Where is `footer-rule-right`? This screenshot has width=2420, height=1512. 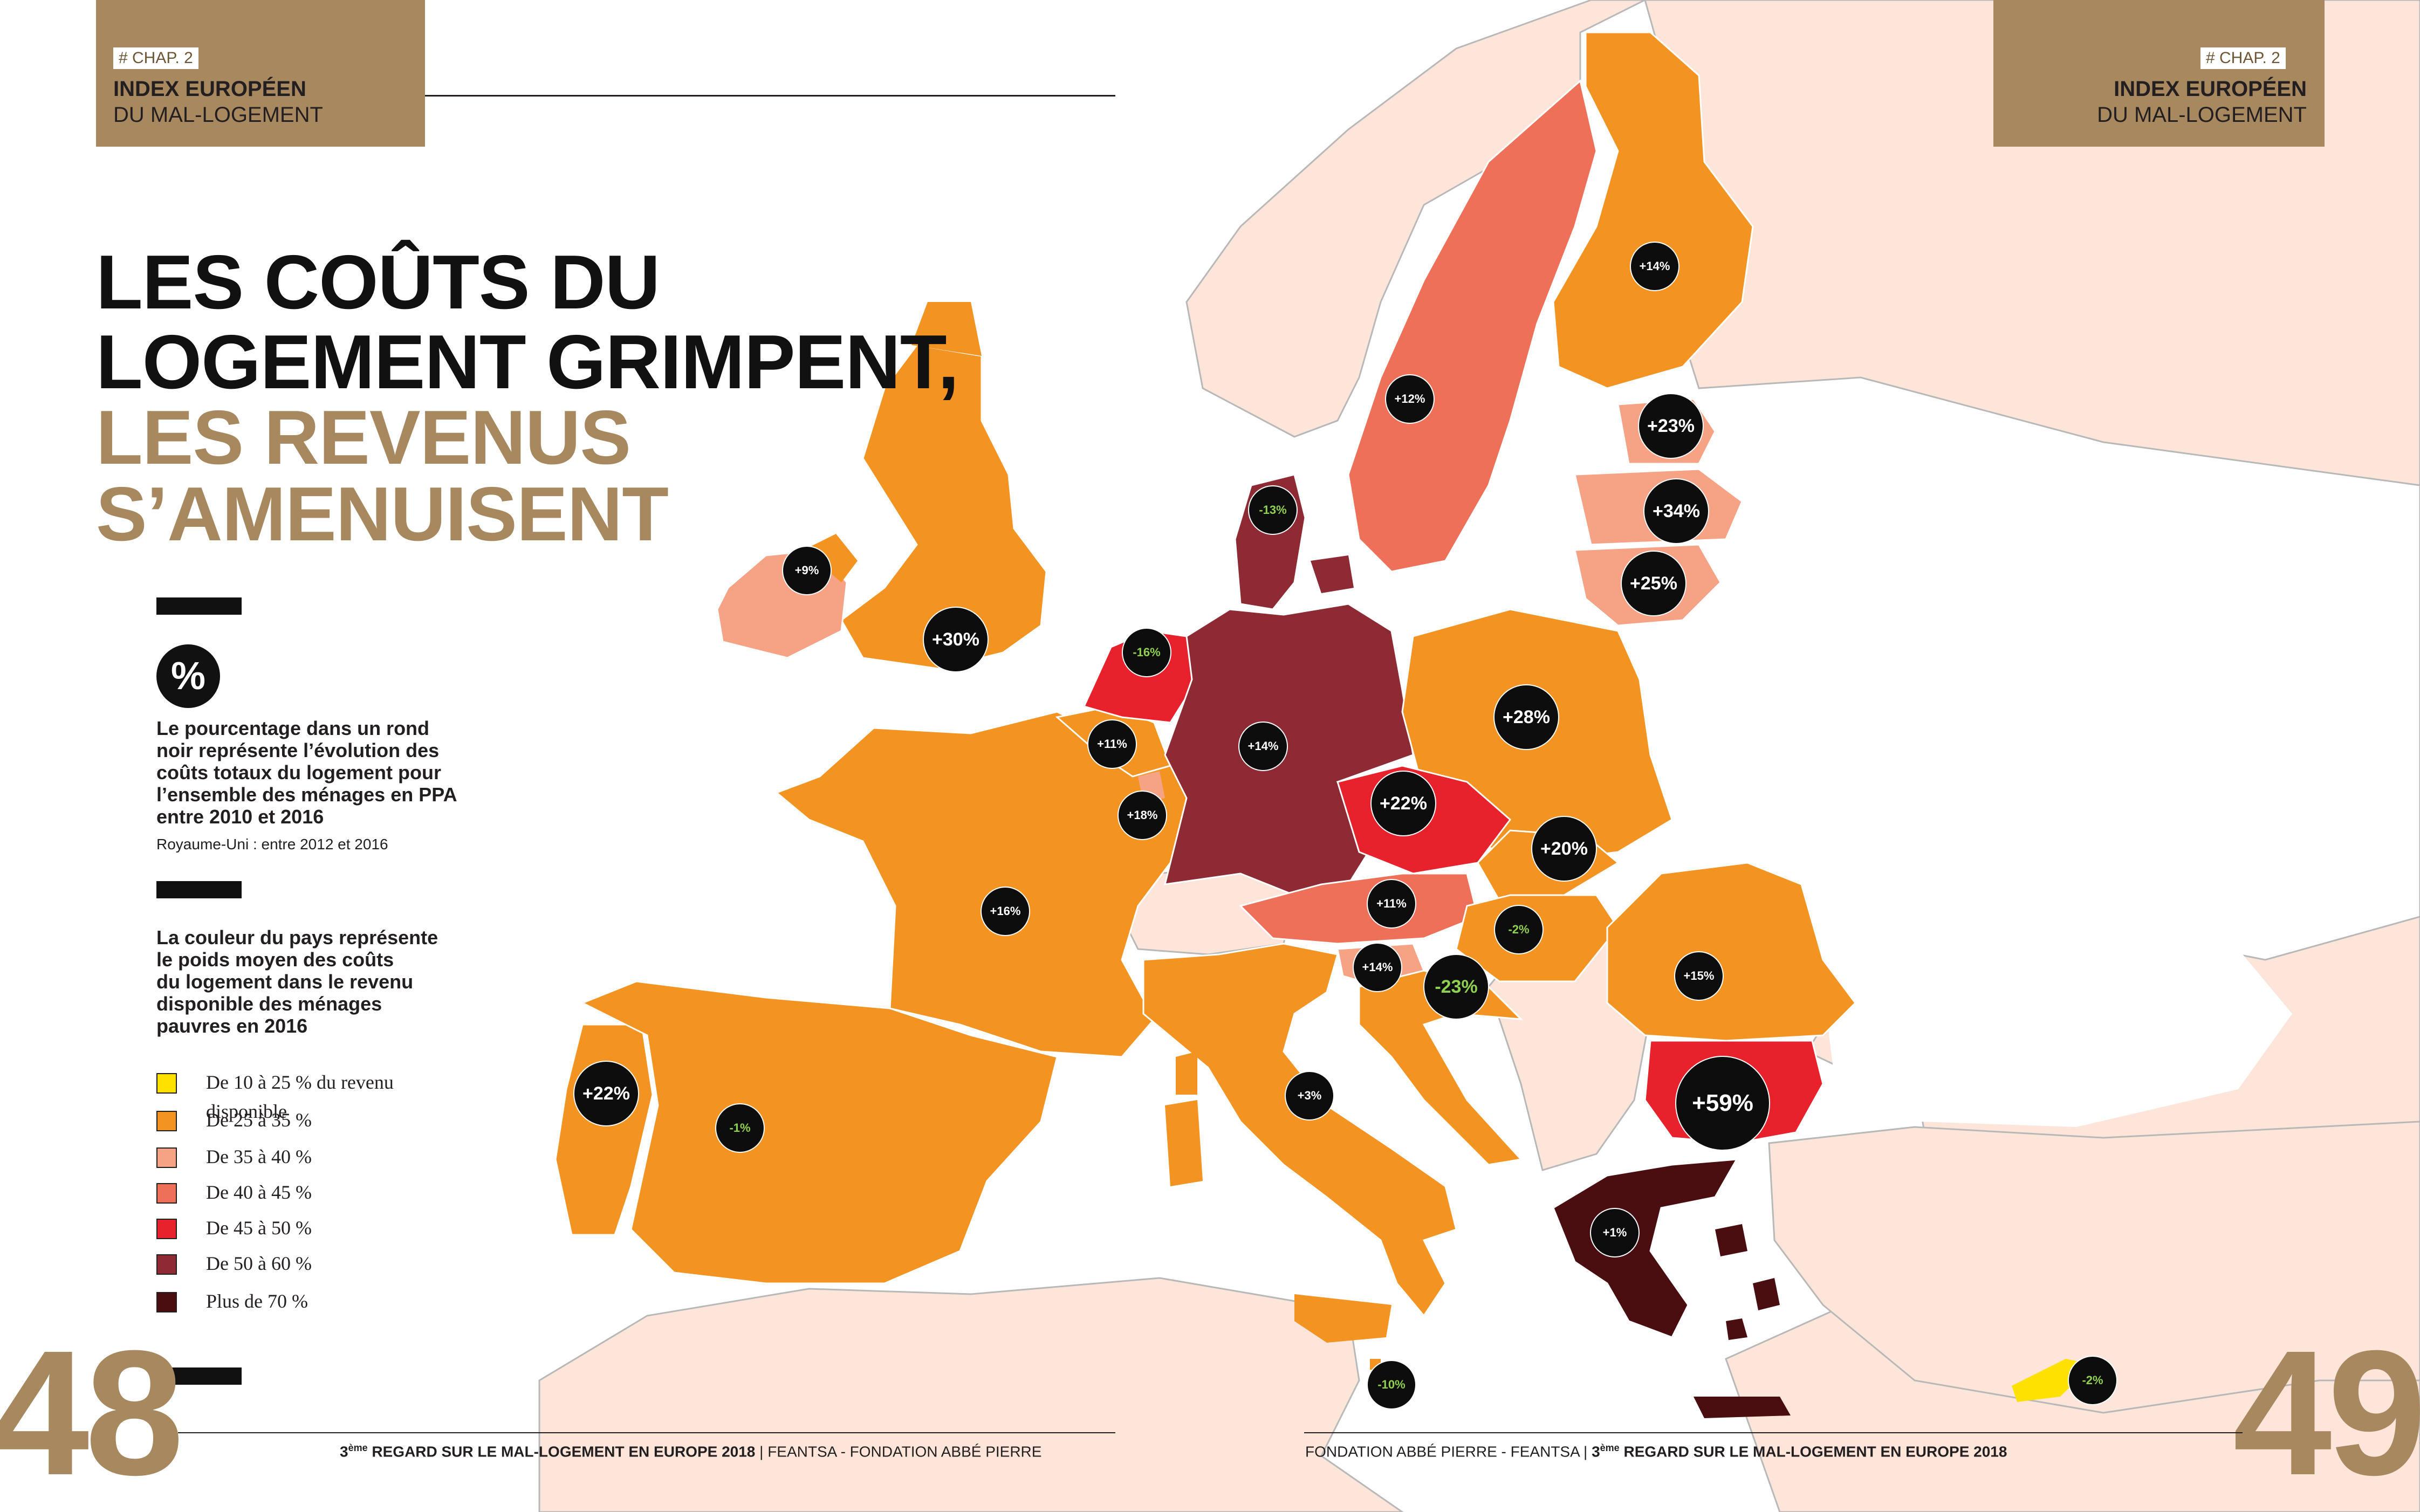 footer-rule-right is located at coordinates (1773, 1432).